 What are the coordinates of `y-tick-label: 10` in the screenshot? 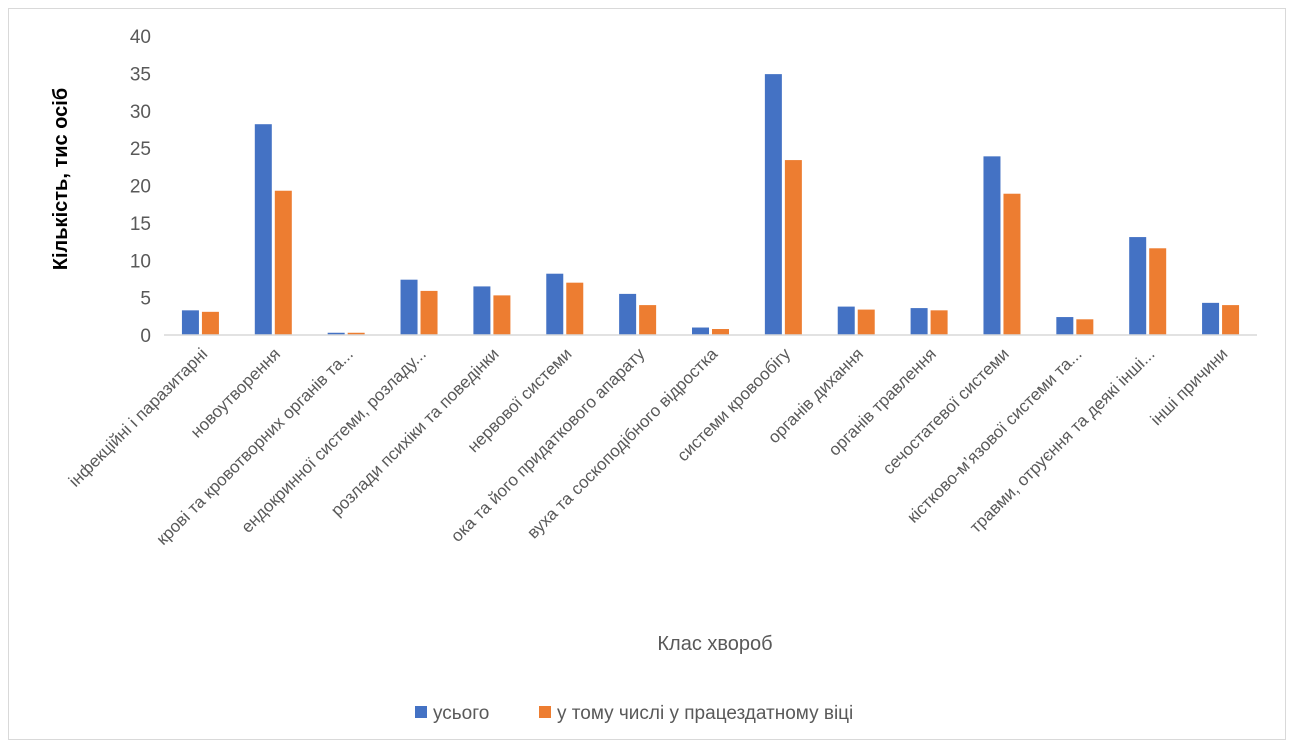 It's located at (140, 261).